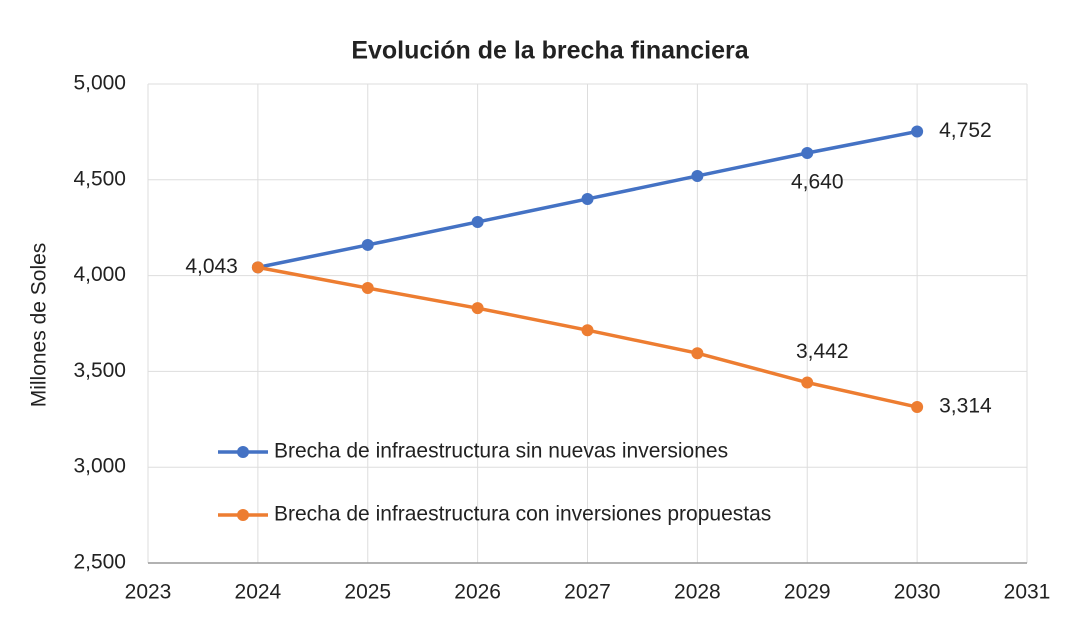 This screenshot has width=1081, height=620. What do you see at coordinates (477, 592) in the screenshot?
I see `x-tick-label: 2026` at bounding box center [477, 592].